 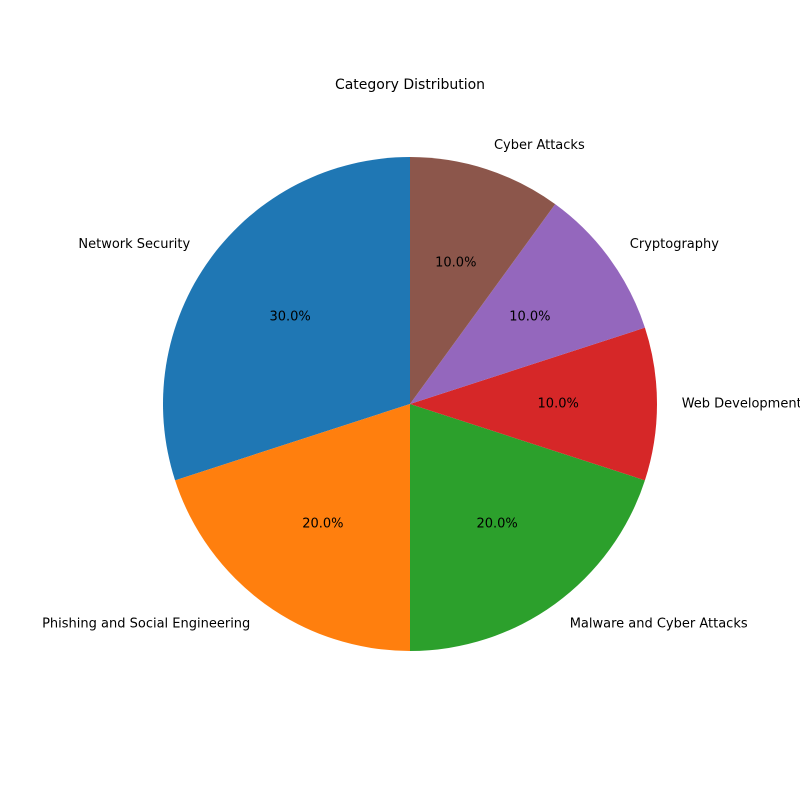 What do you see at coordinates (558, 404) in the screenshot?
I see `percent-label-web-development: 10.0%` at bounding box center [558, 404].